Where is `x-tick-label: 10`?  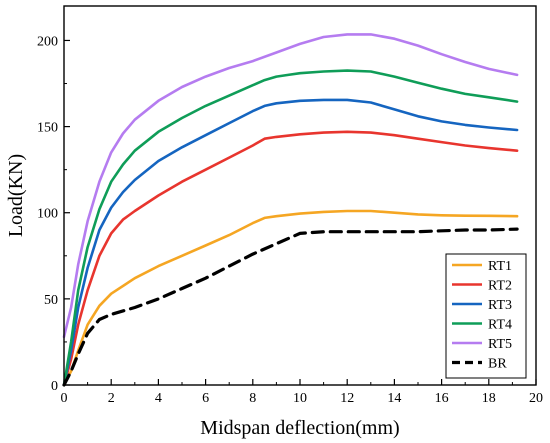 x-tick-label: 10 is located at coordinates (300, 398).